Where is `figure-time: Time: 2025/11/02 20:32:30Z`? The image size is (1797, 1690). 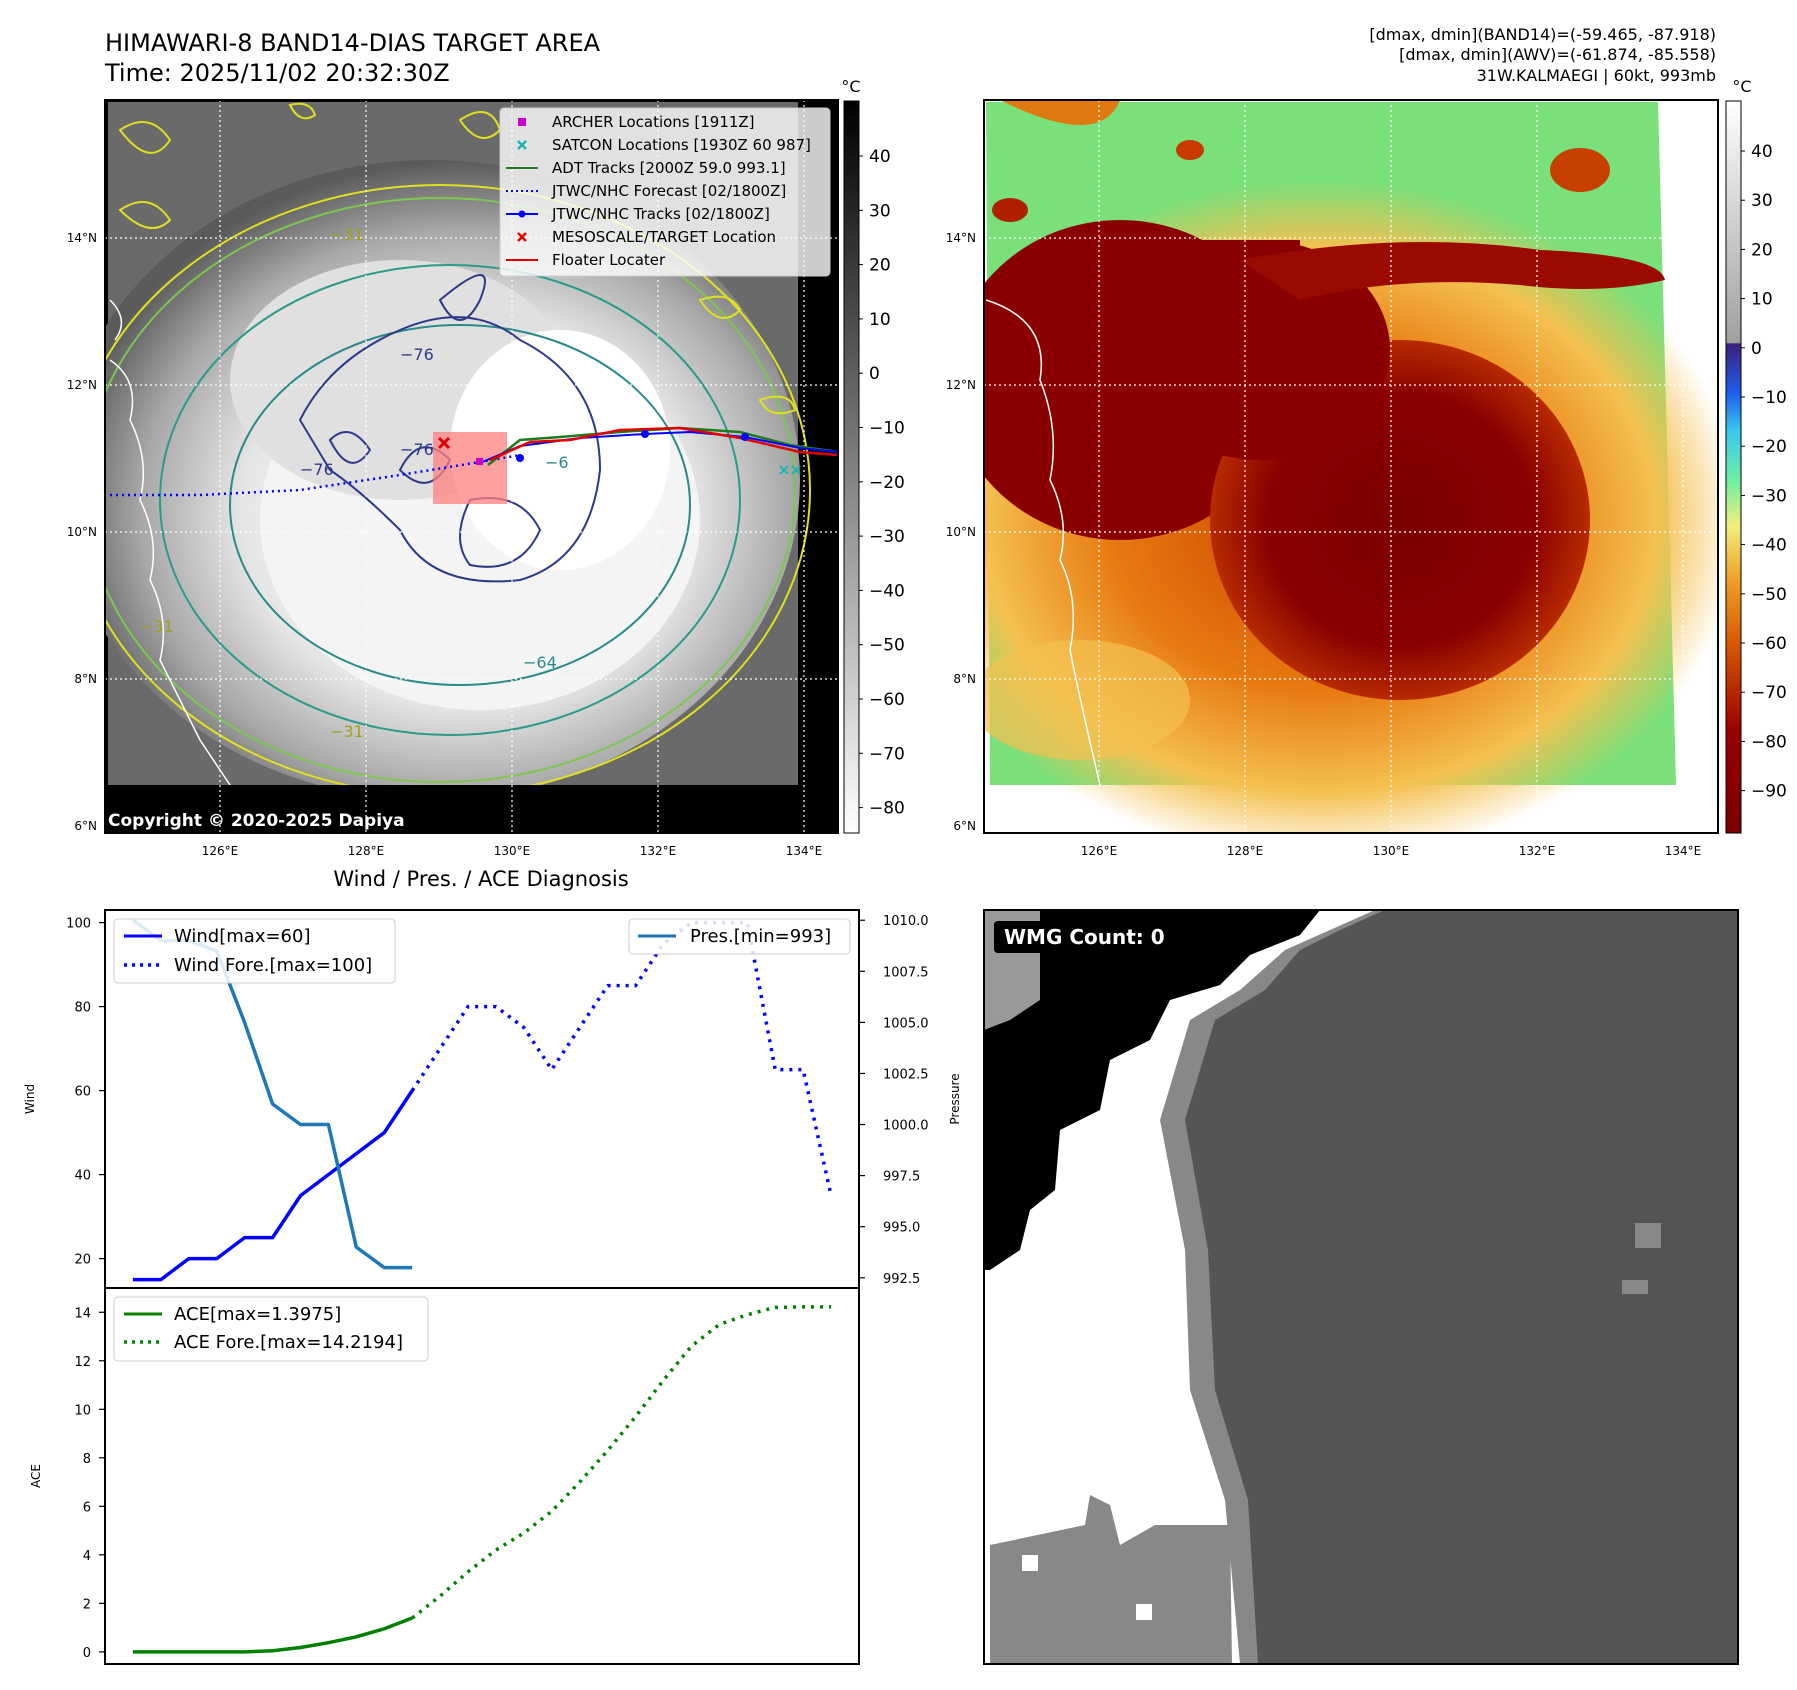 figure-time: Time: 2025/11/02 20:32:30Z is located at coordinates (277, 73).